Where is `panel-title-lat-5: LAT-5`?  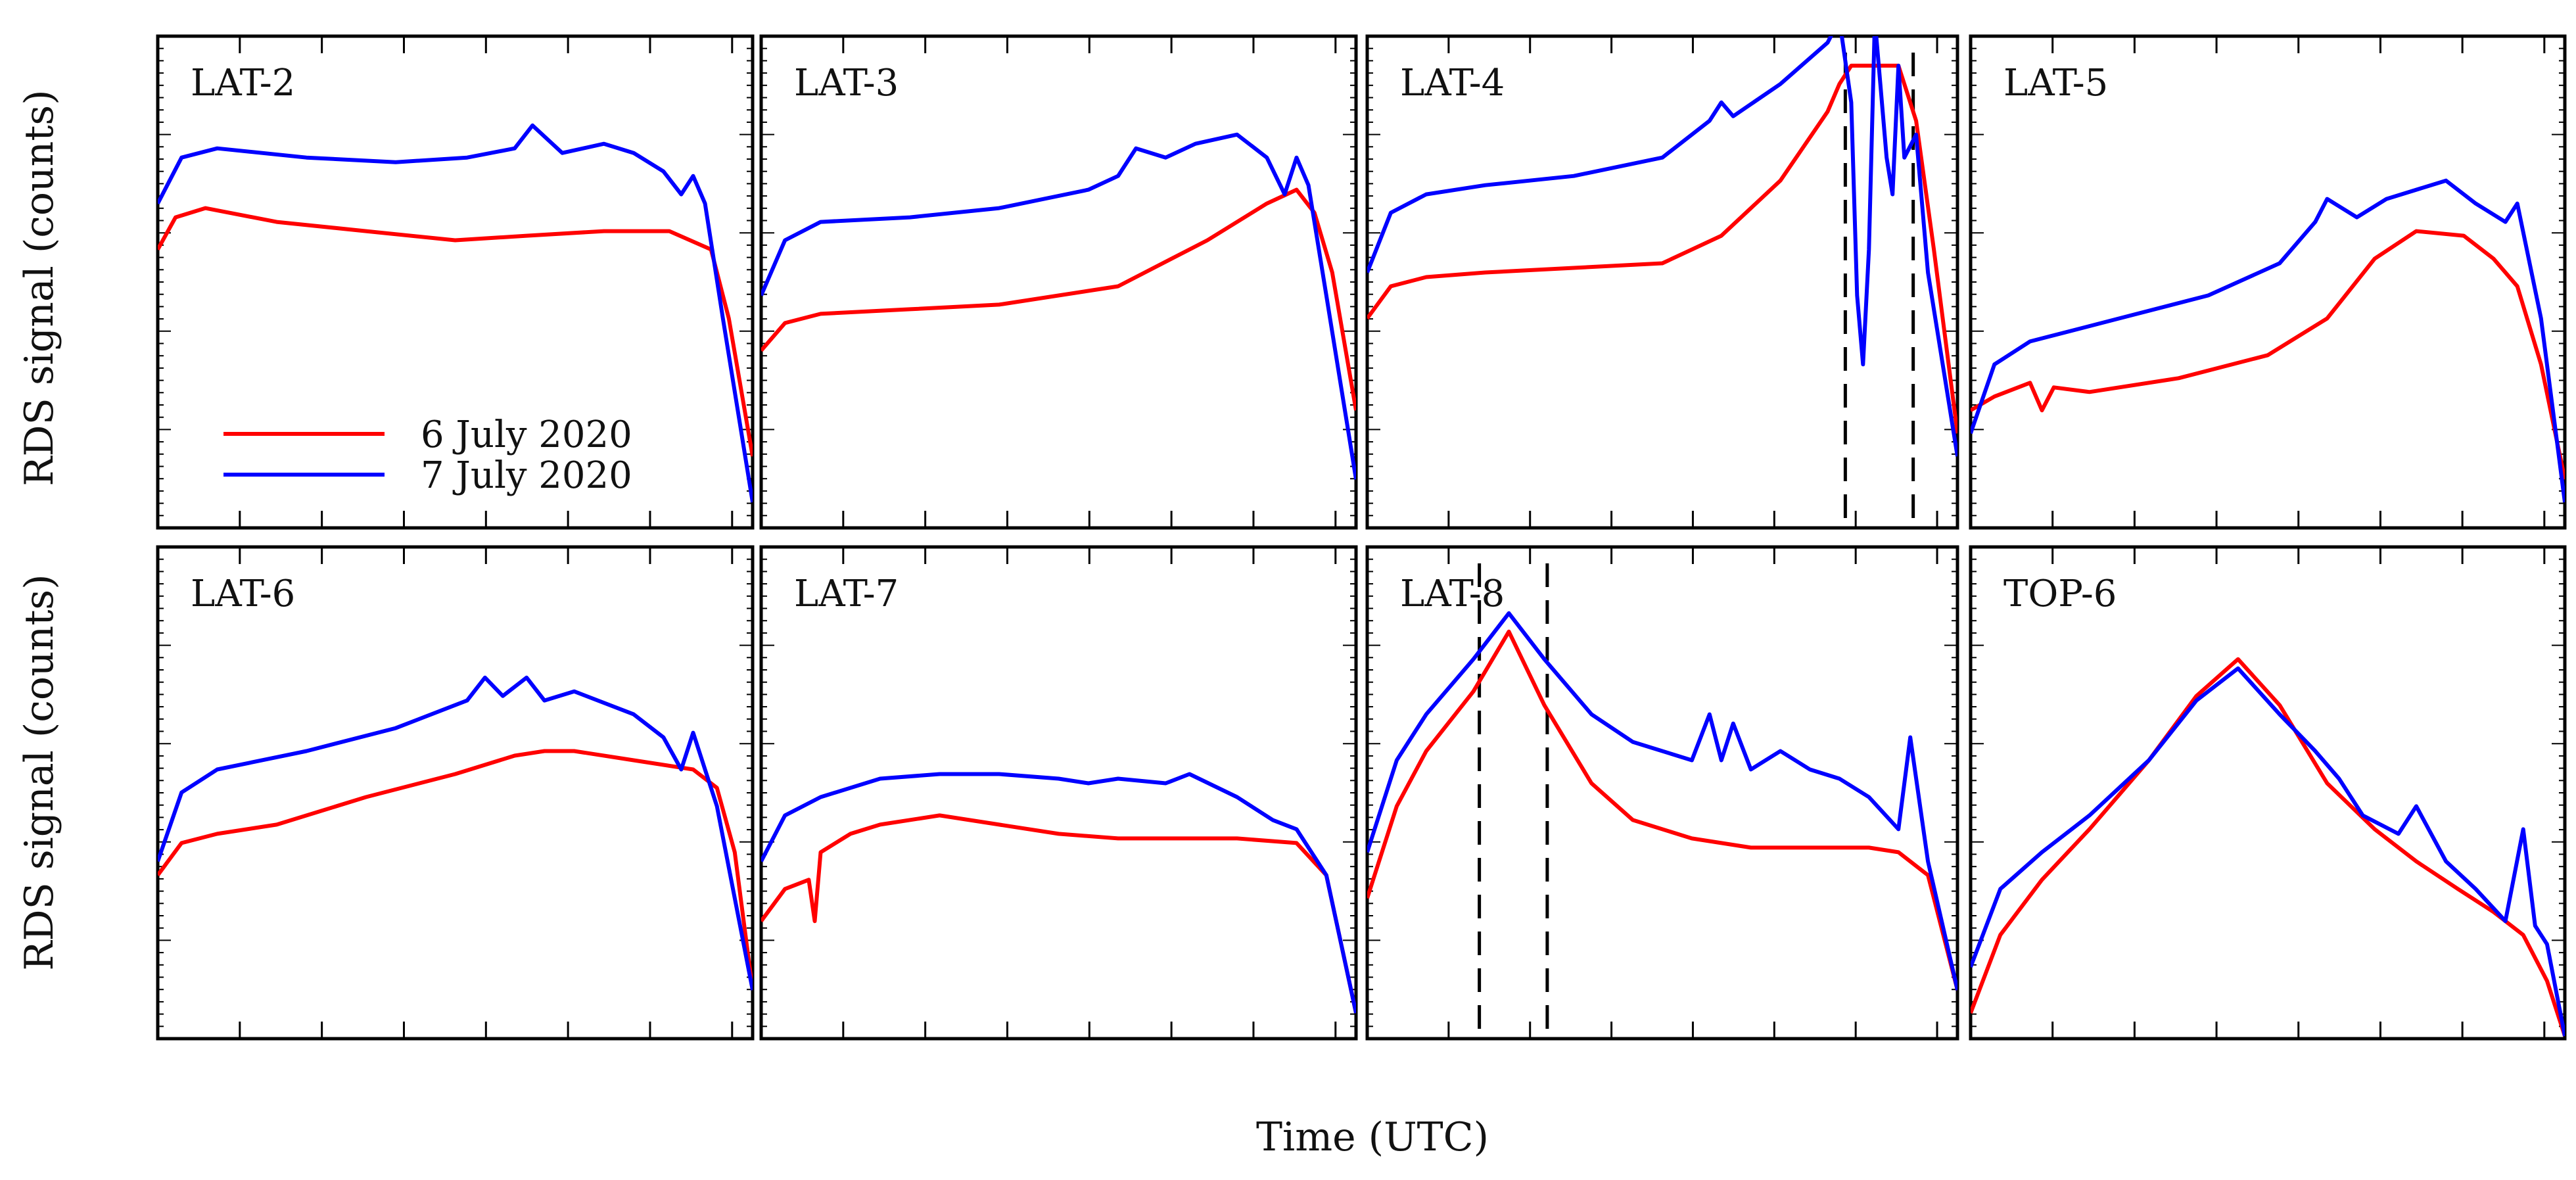 panel-title-lat-5: LAT-5 is located at coordinates (2055, 83).